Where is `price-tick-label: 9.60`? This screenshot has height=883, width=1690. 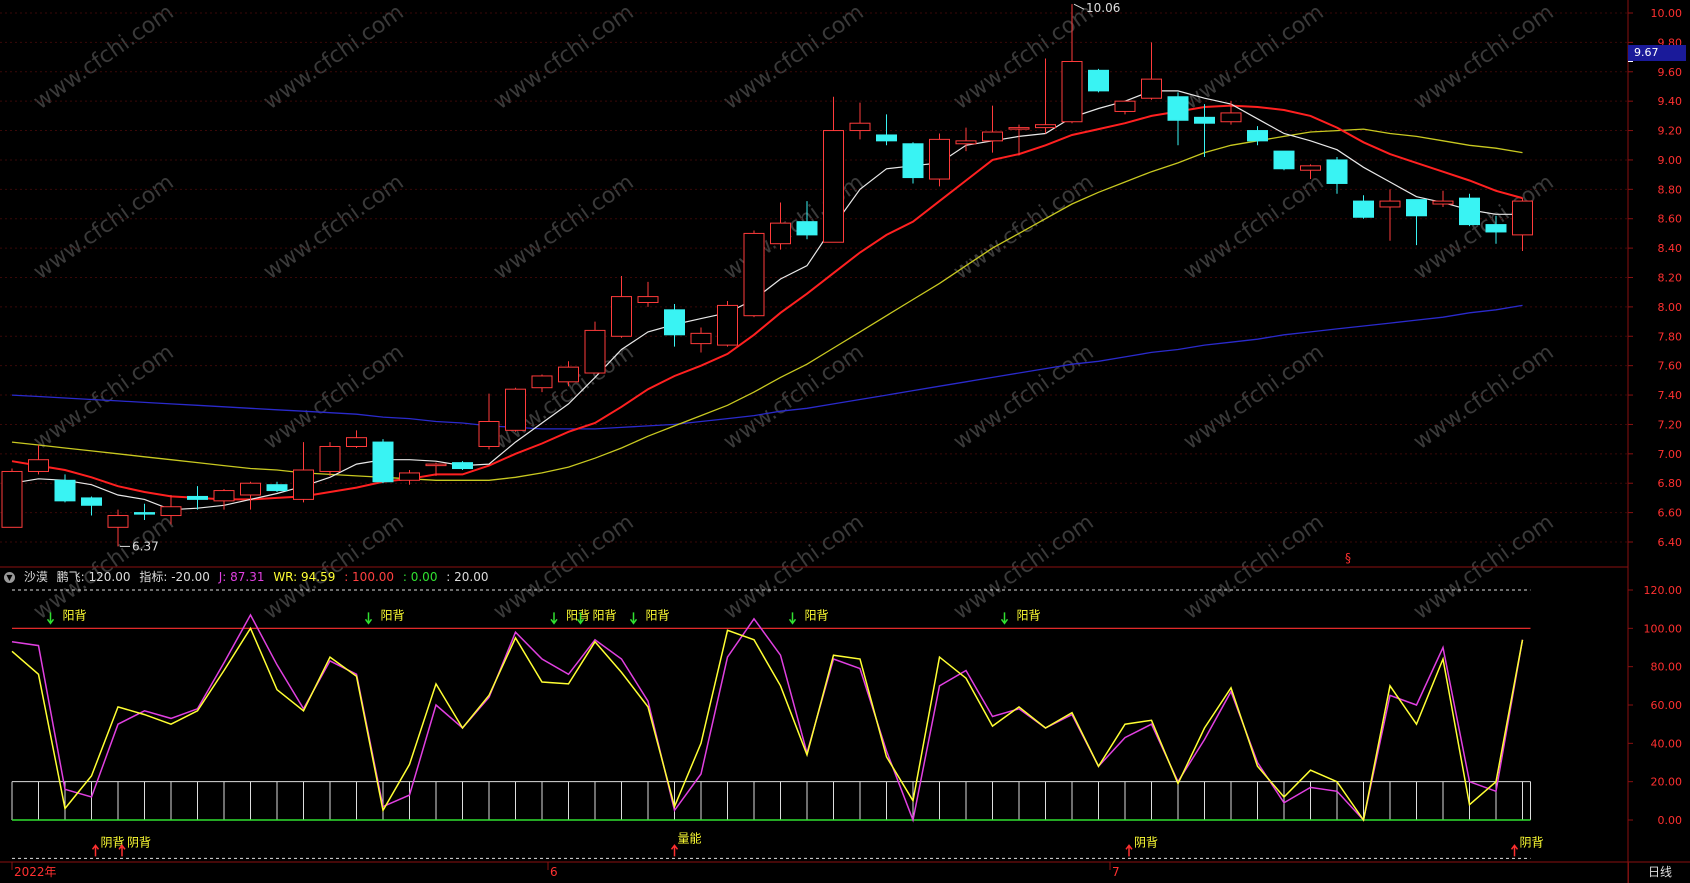 price-tick-label: 9.60 is located at coordinates (1670, 72).